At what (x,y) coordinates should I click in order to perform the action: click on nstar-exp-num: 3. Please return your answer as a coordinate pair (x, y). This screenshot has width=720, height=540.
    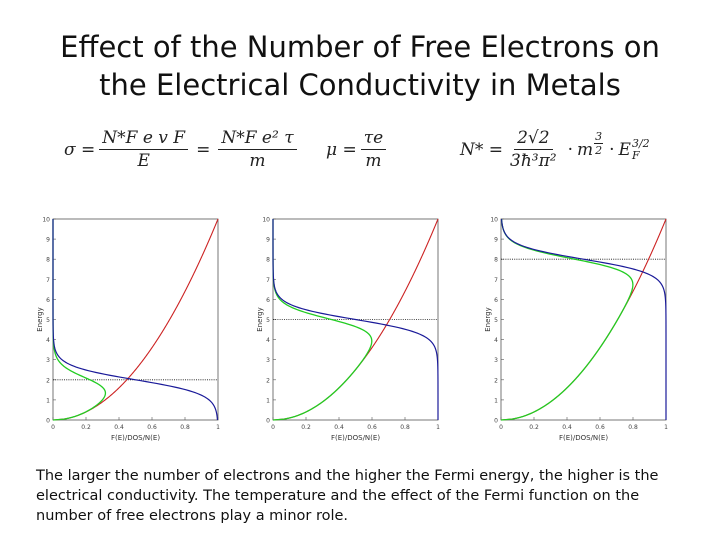
    Looking at the image, I should click on (599, 137).